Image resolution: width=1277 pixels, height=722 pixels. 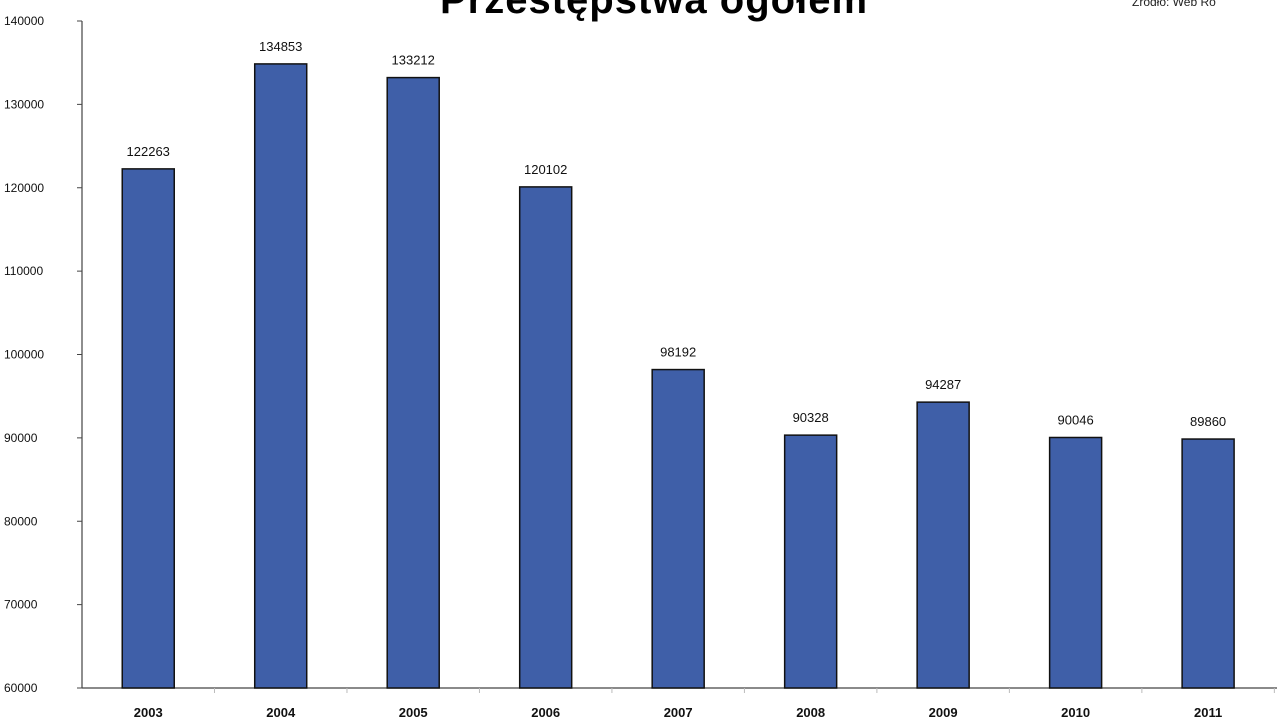 I want to click on y-tick-label: 90000, so click(x=21, y=438).